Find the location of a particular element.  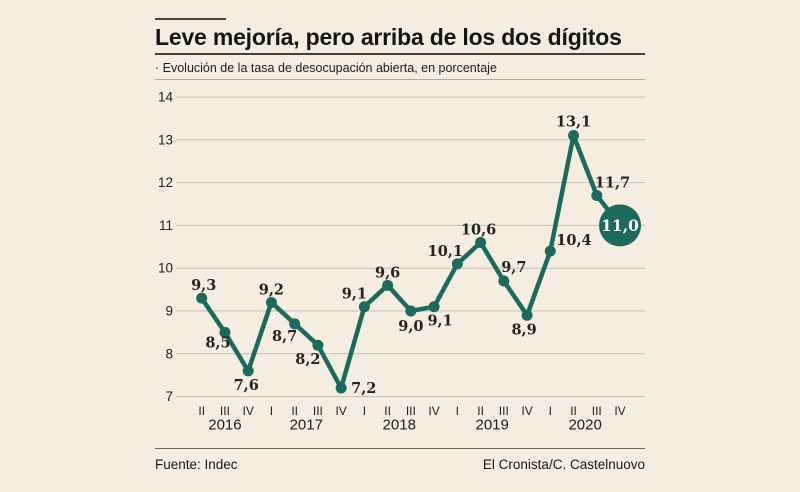

data-point-label-12: 10,6 is located at coordinates (478, 230).